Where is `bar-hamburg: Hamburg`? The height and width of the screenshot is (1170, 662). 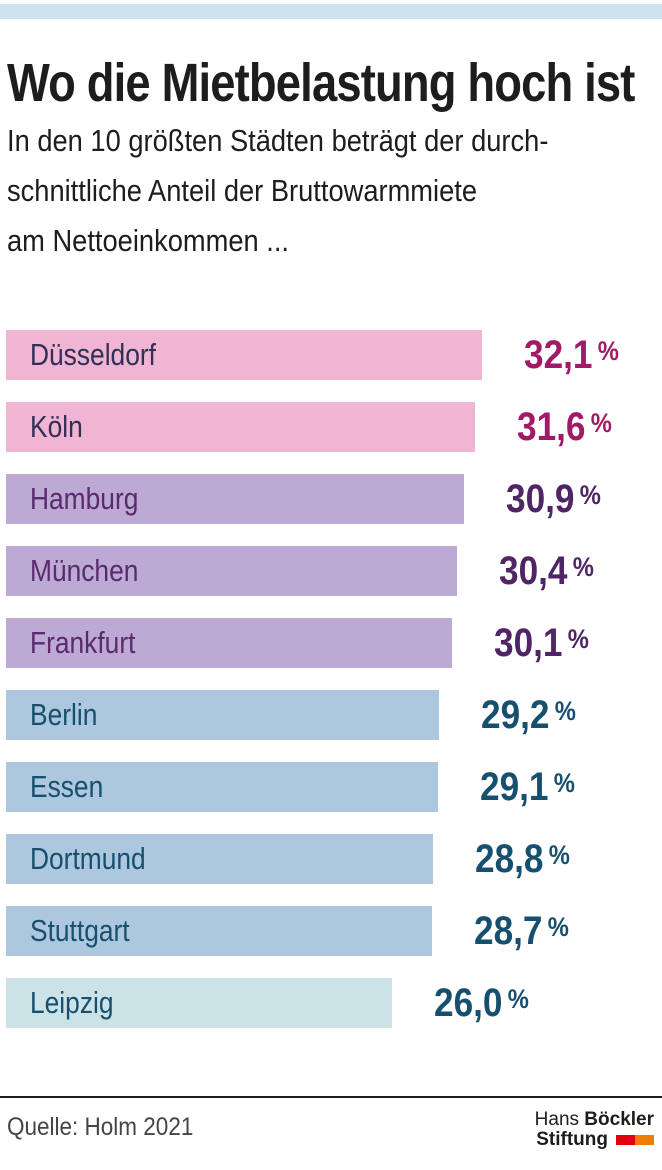 bar-hamburg: Hamburg is located at coordinates (235, 499).